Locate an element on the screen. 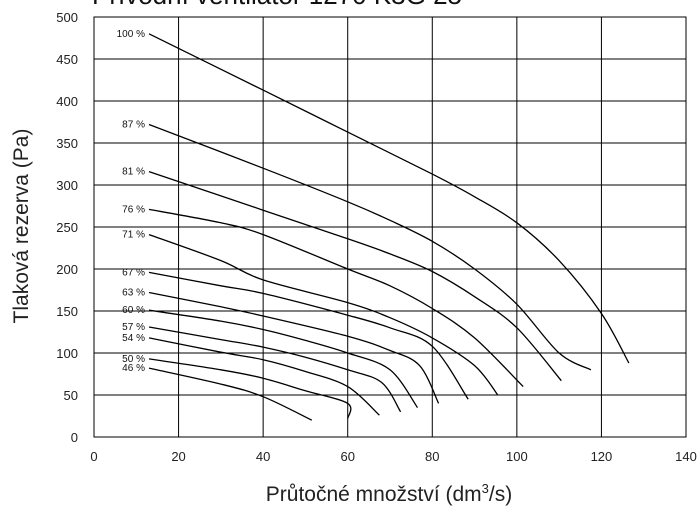 This screenshot has width=698, height=512. x-tick-labels: 0 20 40 60 80 100 120 140 is located at coordinates (393, 456).